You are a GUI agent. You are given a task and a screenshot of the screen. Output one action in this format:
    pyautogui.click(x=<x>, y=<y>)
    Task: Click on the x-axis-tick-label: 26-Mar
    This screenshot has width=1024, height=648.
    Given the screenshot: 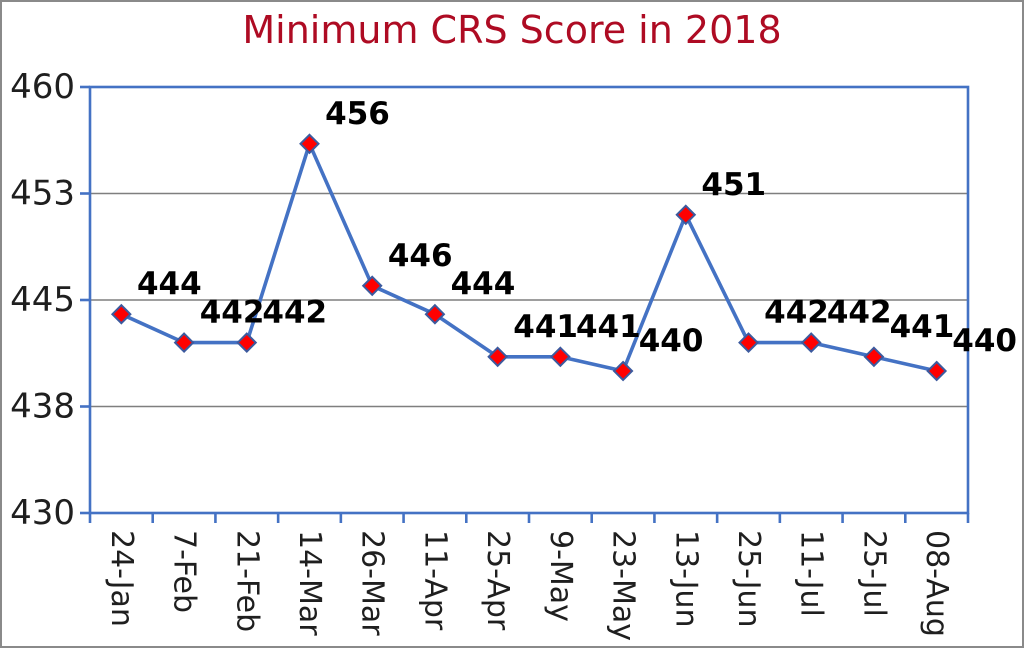 What is the action you would take?
    pyautogui.click(x=372, y=583)
    